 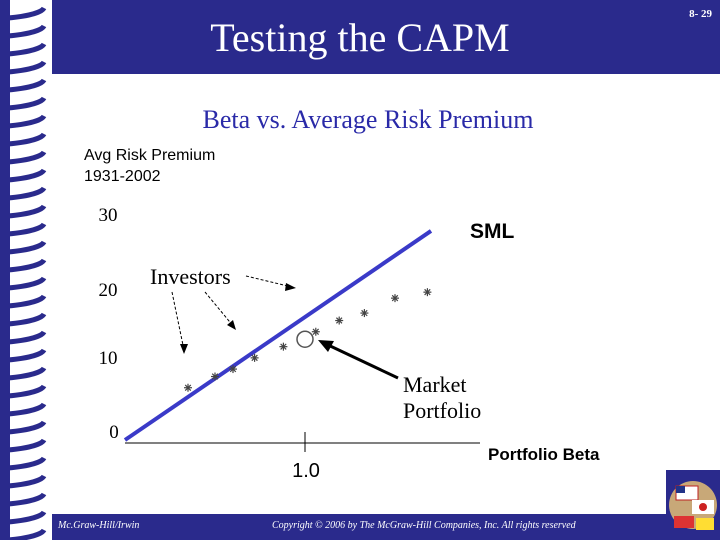 What do you see at coordinates (149, 155) in the screenshot?
I see `y-axis-label-line1: Avg Risk Premium` at bounding box center [149, 155].